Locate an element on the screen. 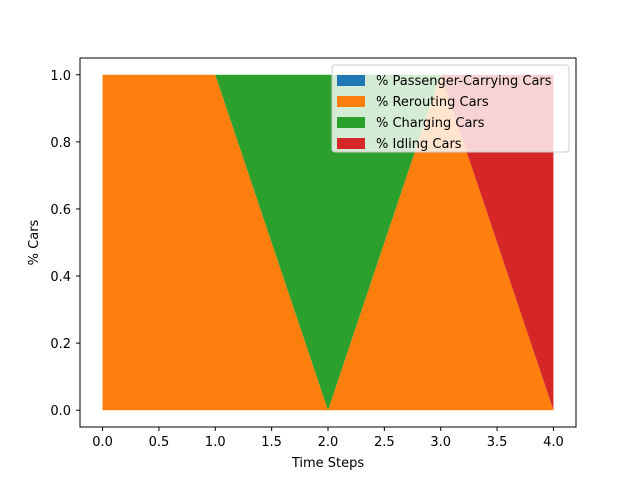 The image size is (640, 480). legend-label: % Passenger-Carrying Cars is located at coordinates (464, 81).